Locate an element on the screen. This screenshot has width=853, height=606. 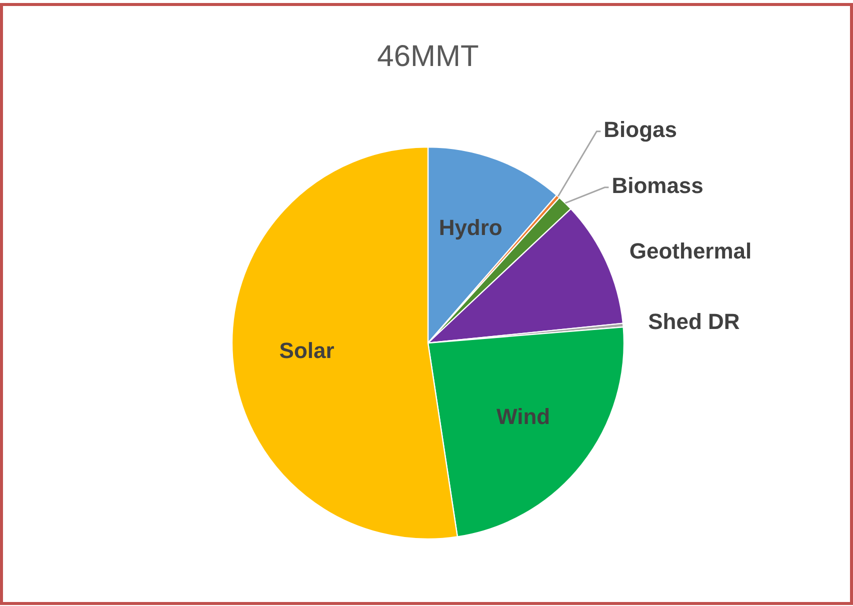
slice-label: Hydro is located at coordinates (470, 227).